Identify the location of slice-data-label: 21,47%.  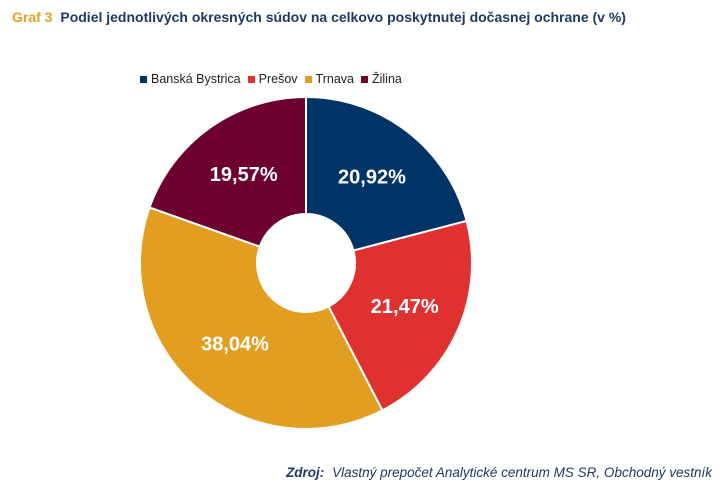
(405, 307).